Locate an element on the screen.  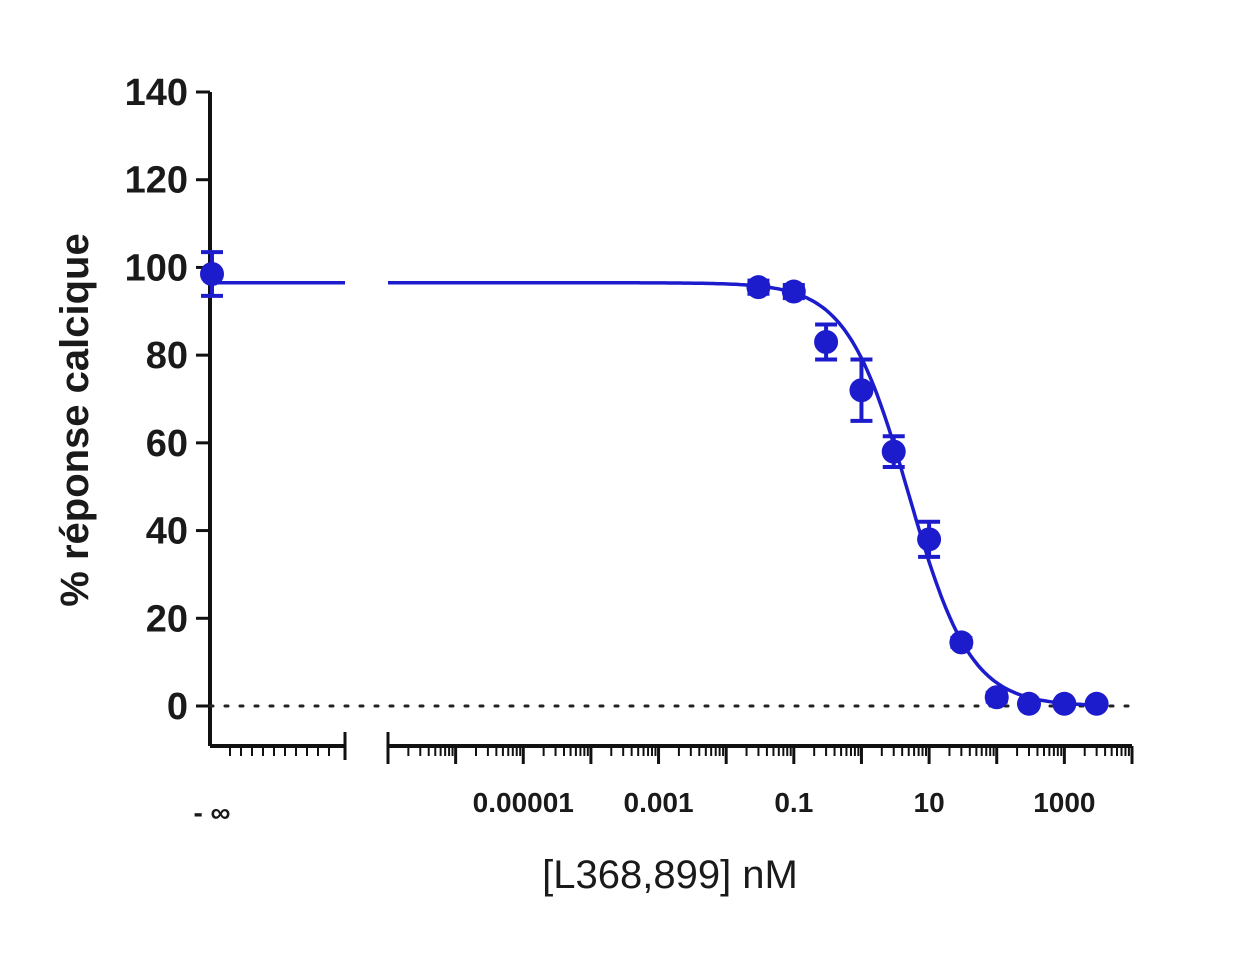
y-tick-label: 40 is located at coordinates (167, 532).